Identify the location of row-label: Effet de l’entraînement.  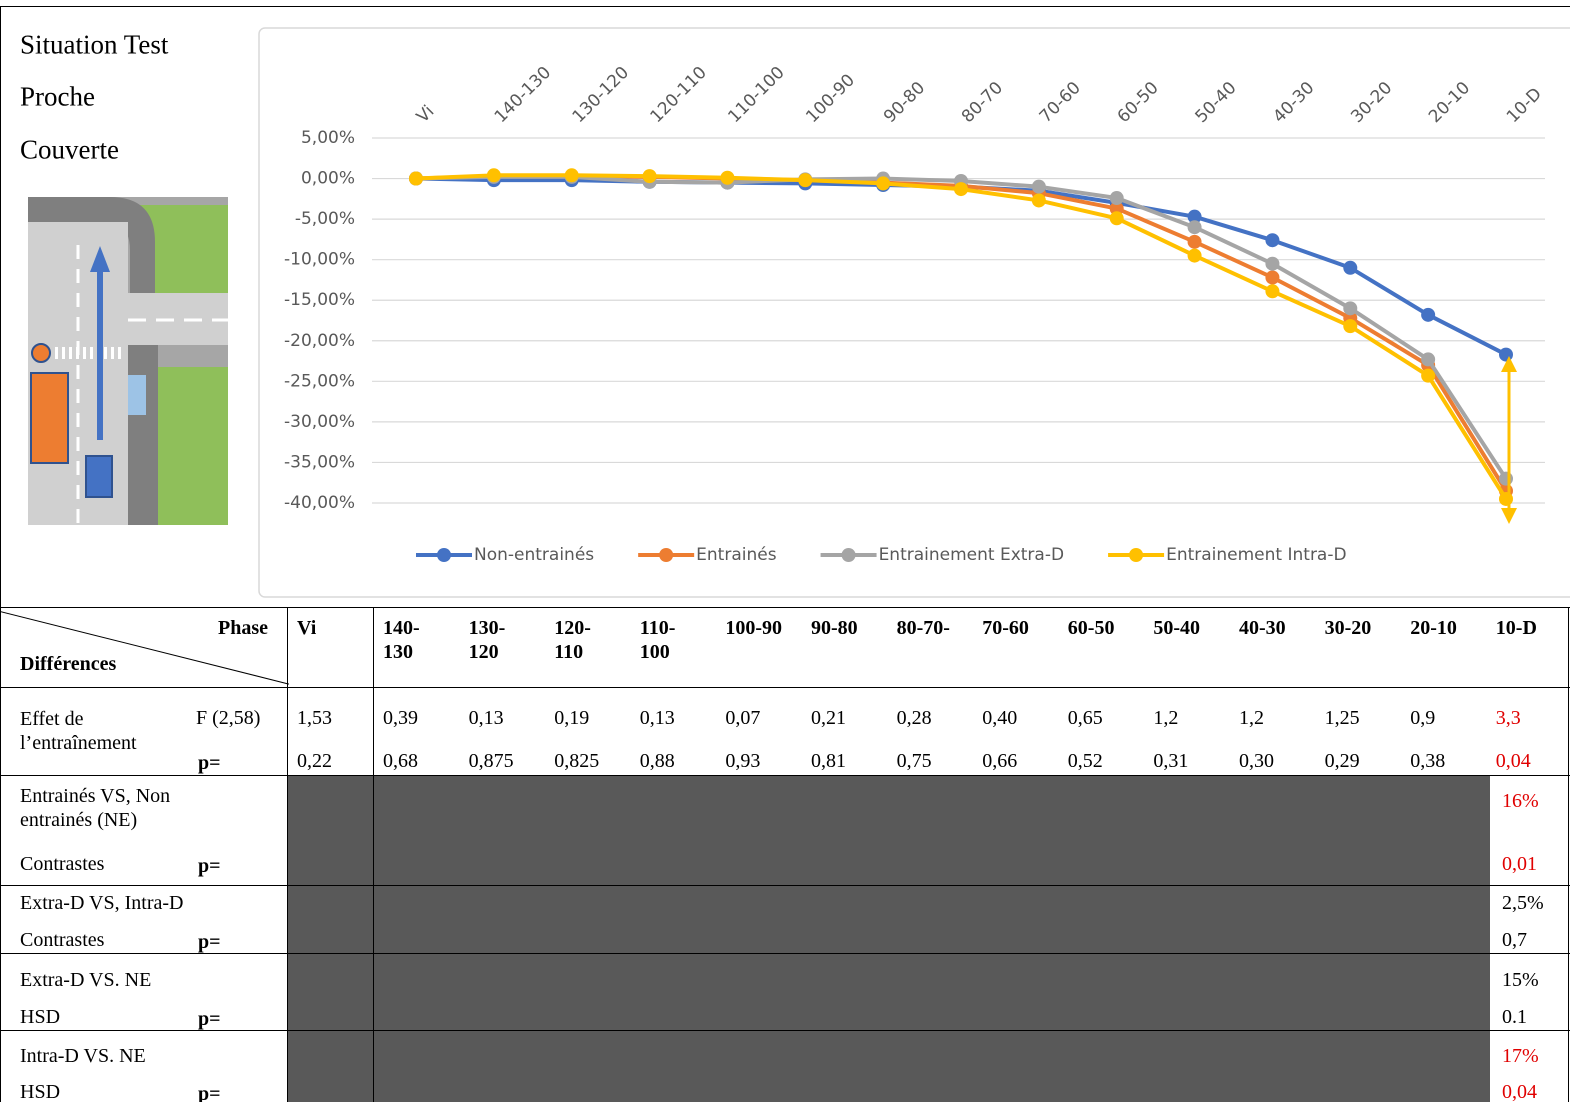
(78, 731).